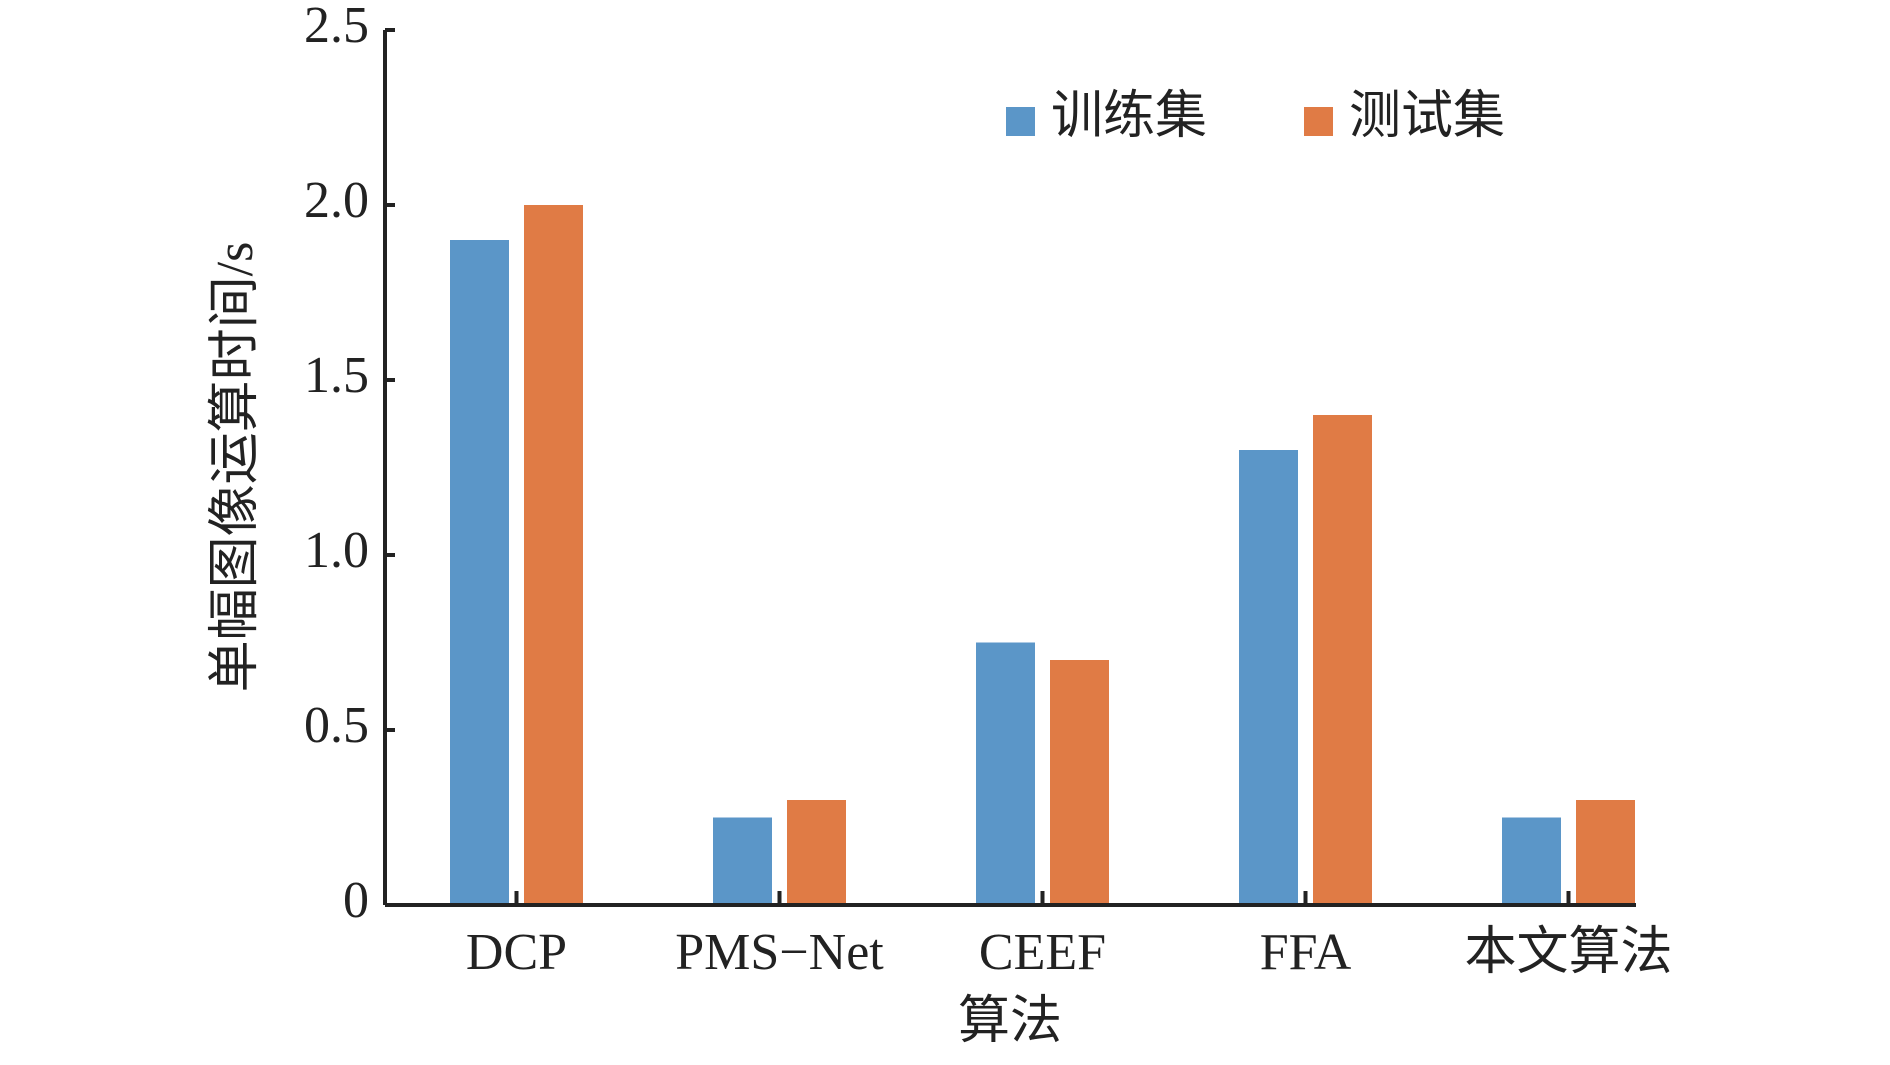 The width and height of the screenshot is (1890, 1065). What do you see at coordinates (779, 952) in the screenshot?
I see `x-tick-label: PMS−Net` at bounding box center [779, 952].